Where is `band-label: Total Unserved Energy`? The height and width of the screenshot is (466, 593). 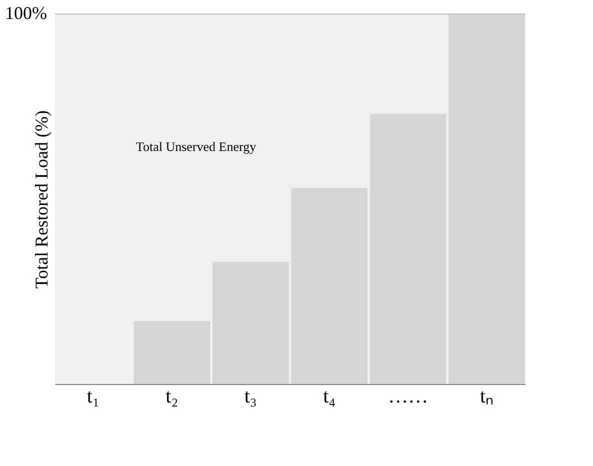 band-label: Total Unserved Energy is located at coordinates (196, 146).